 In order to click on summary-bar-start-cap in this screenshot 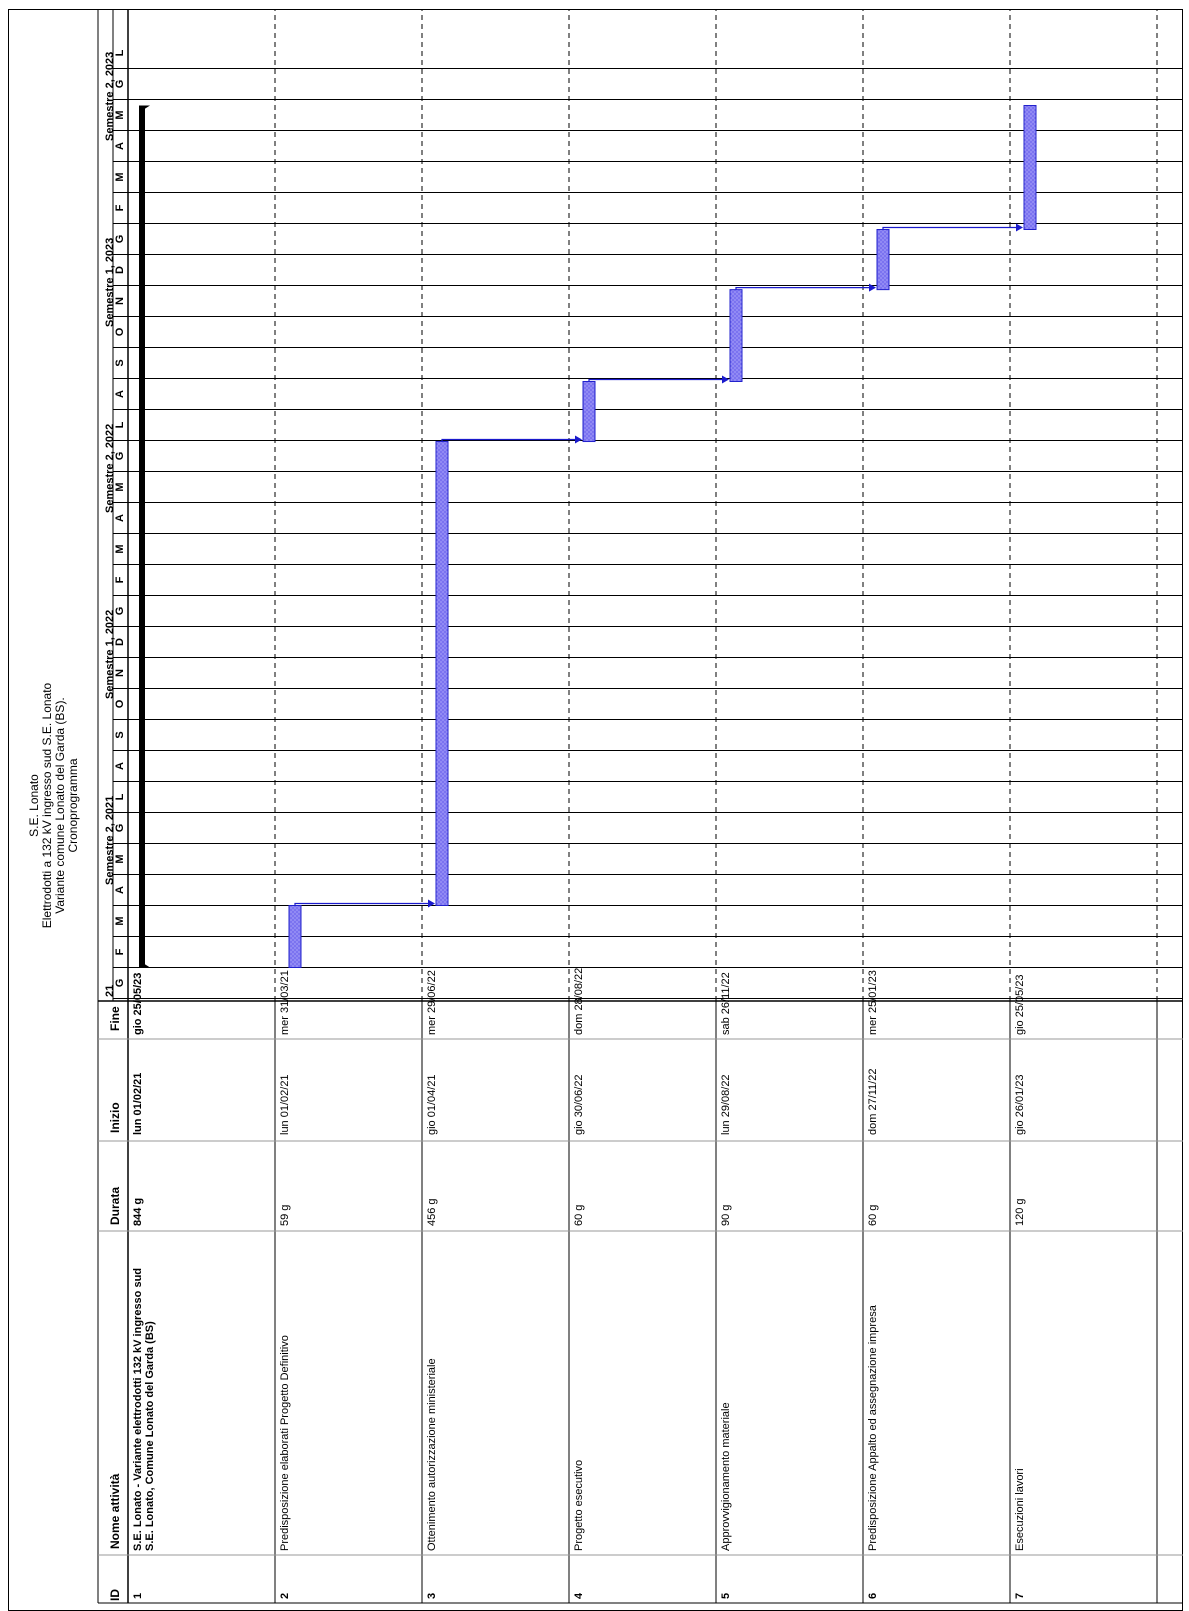, I will do `click(144, 964)`.